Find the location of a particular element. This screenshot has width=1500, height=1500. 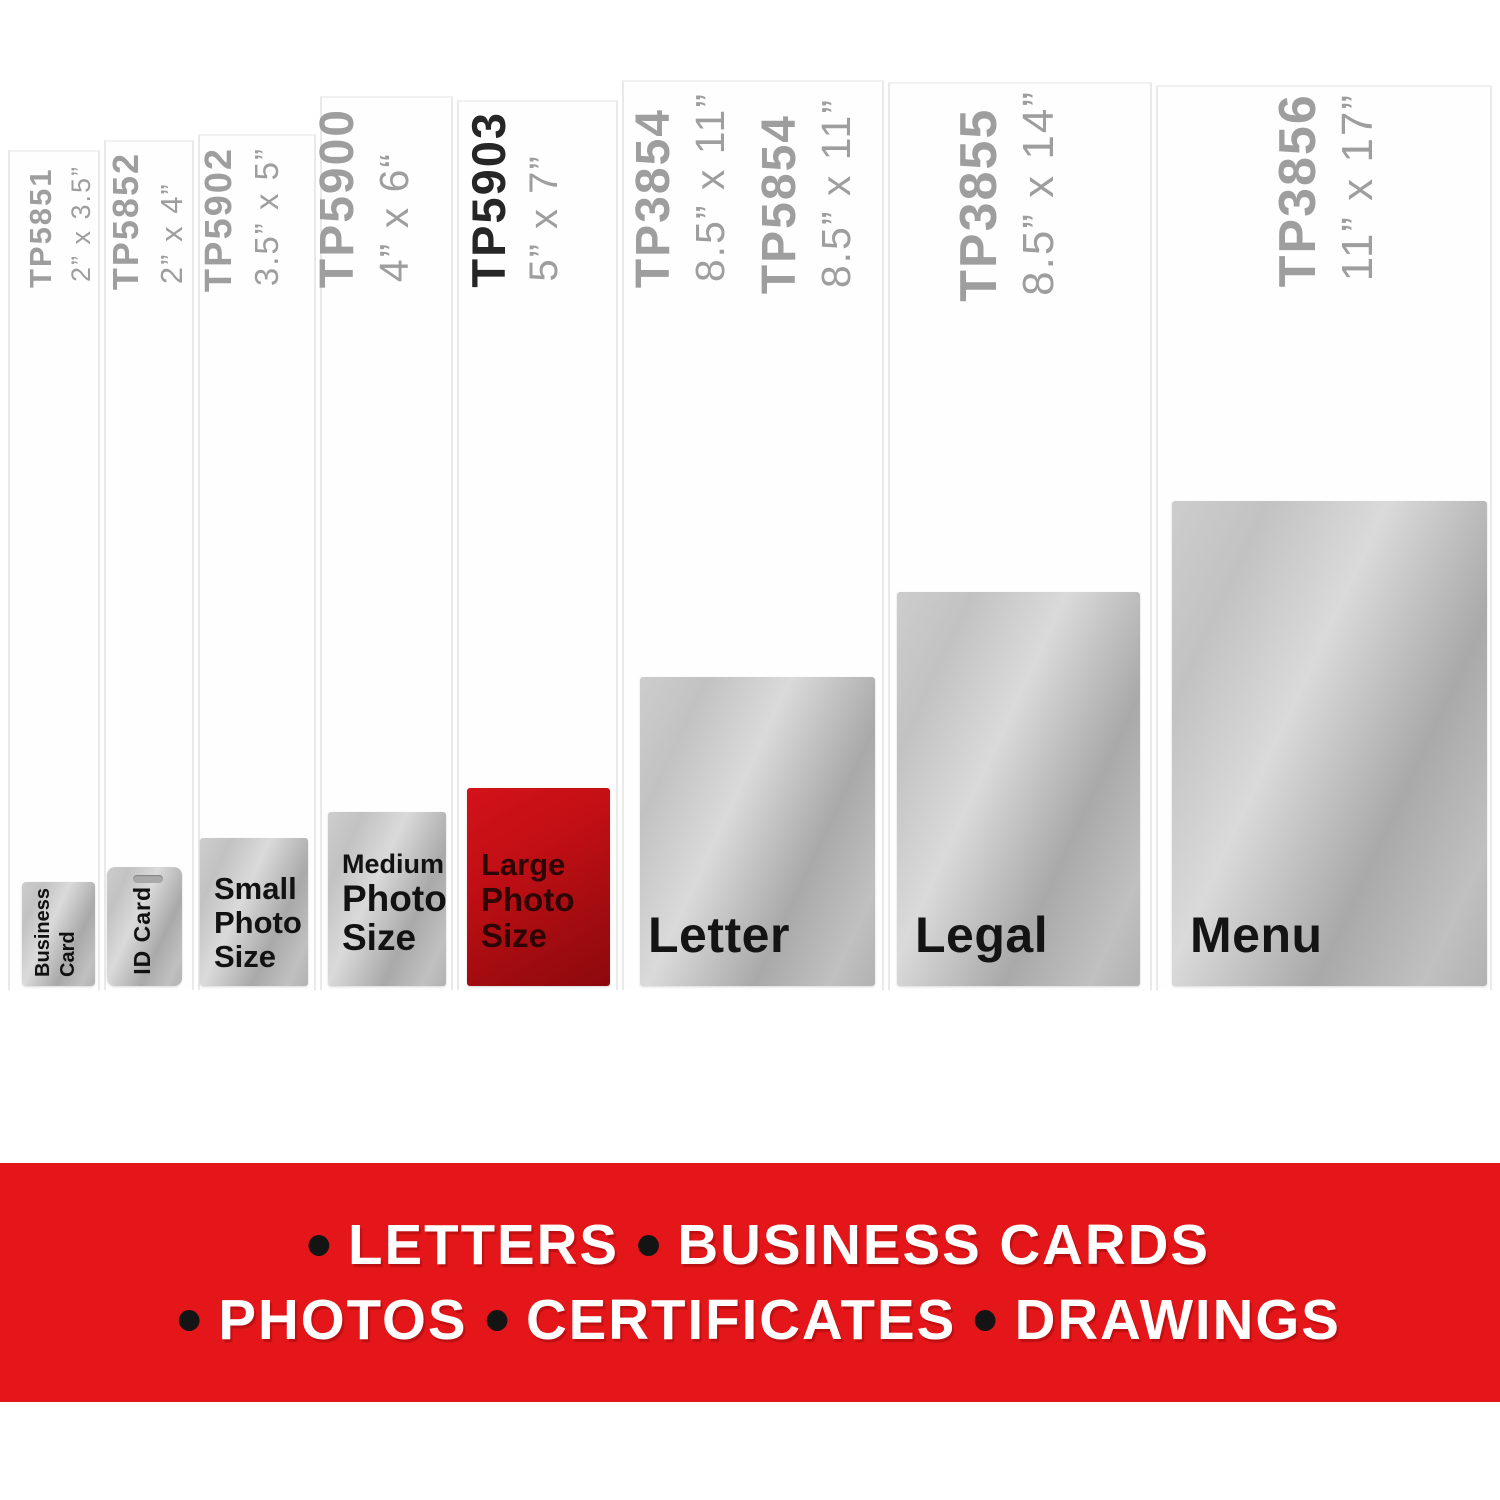

id-card-badge-slot is located at coordinates (148, 879).